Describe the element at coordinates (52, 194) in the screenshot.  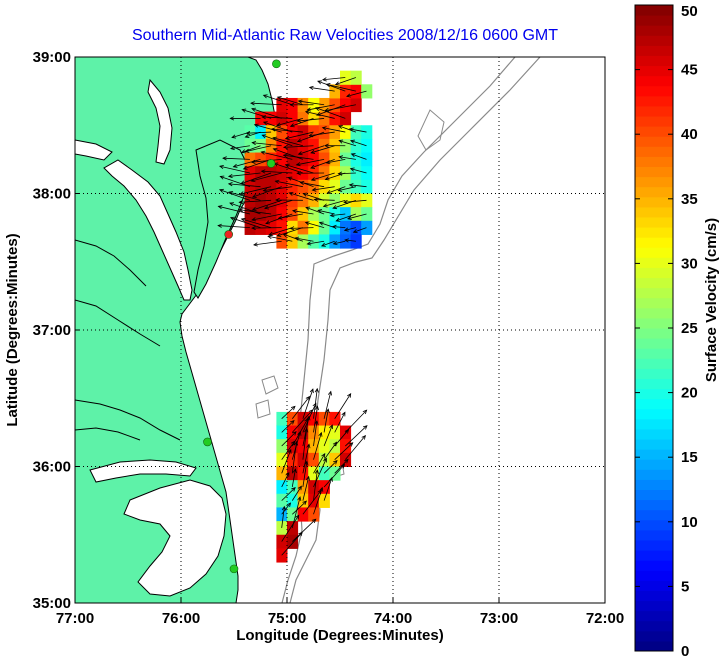
I see `y-tick-label: 38:00` at that location.